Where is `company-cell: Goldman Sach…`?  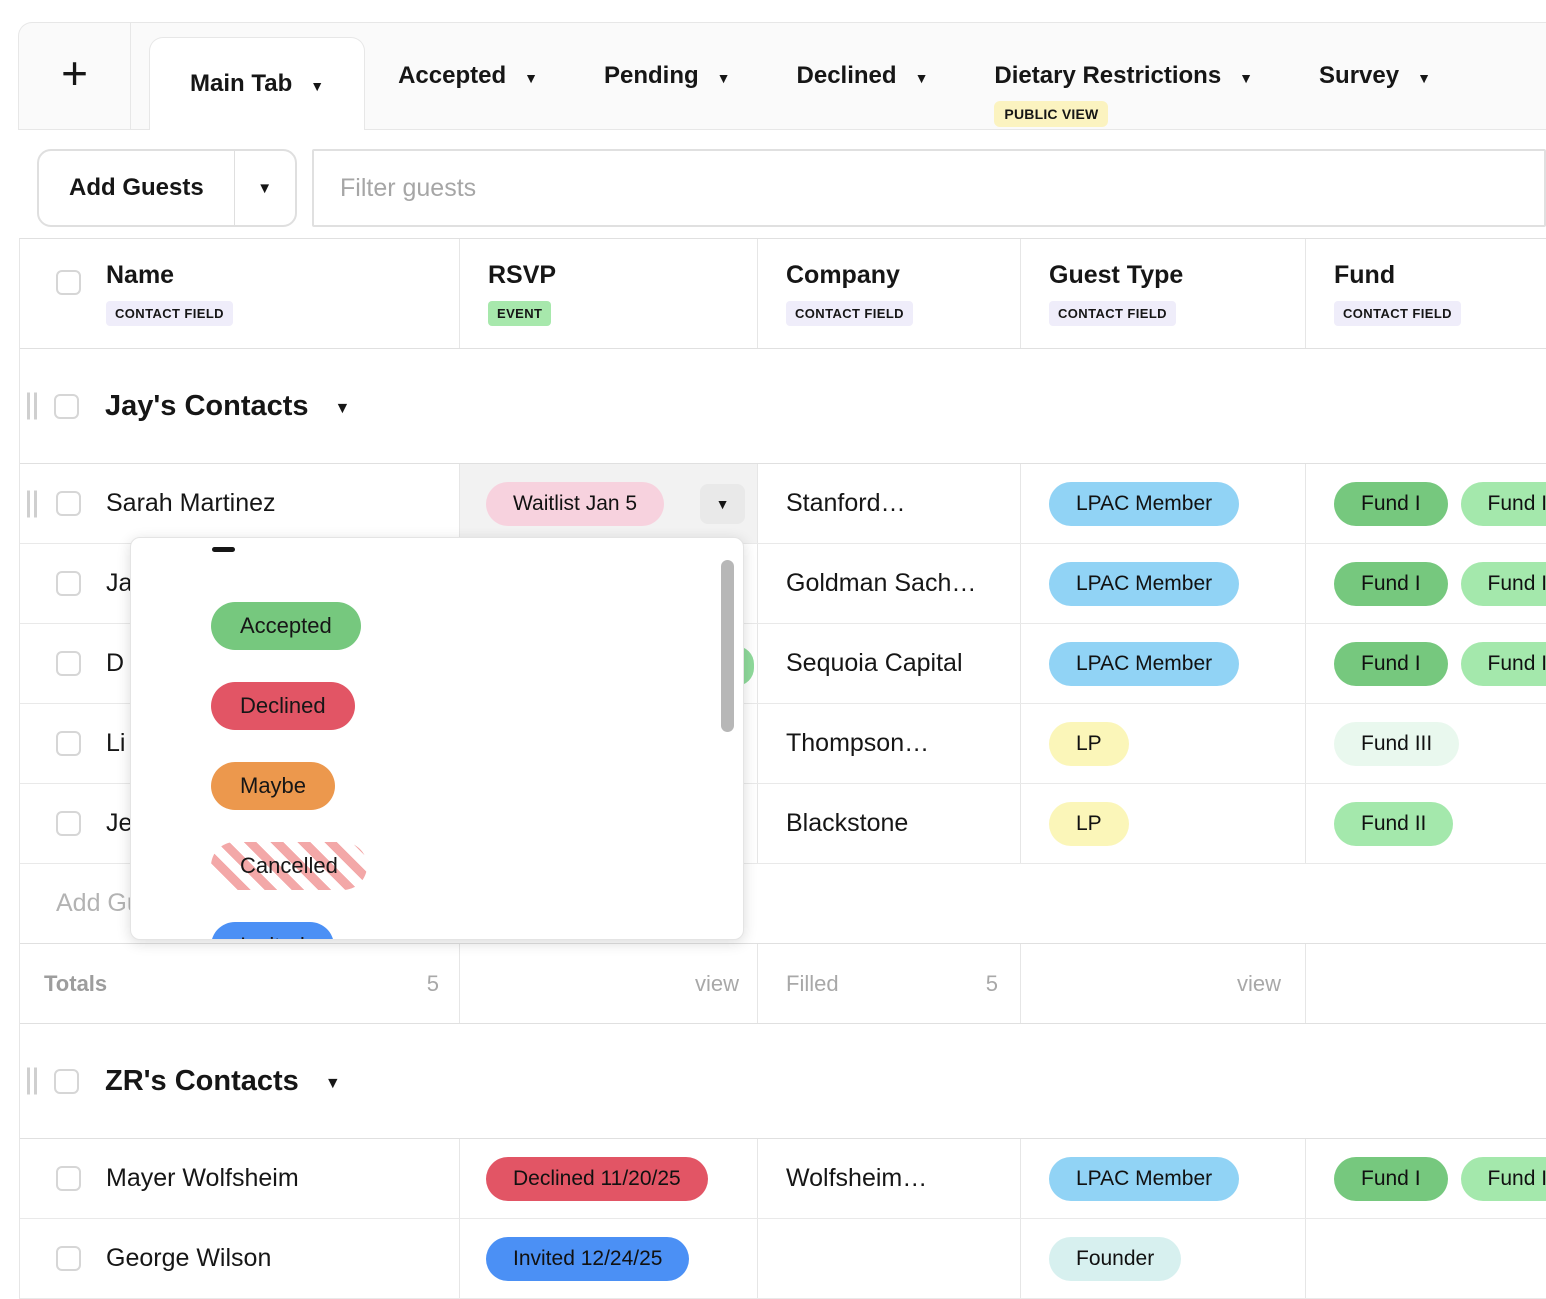 company-cell: Goldman Sach… is located at coordinates (889, 583).